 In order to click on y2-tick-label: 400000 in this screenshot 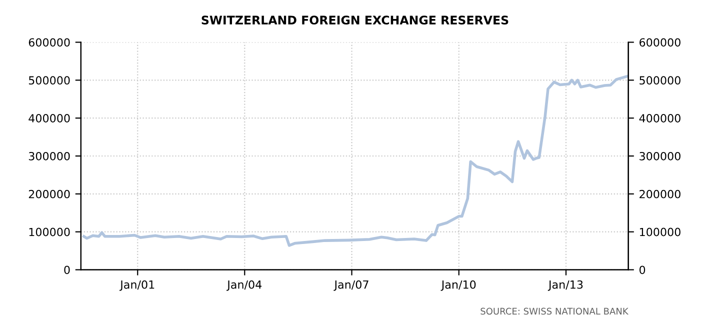, I will do `click(659, 118)`.